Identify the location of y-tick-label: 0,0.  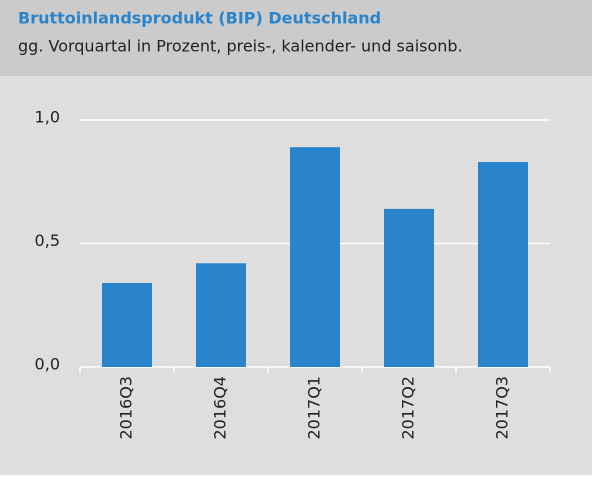
(47, 364).